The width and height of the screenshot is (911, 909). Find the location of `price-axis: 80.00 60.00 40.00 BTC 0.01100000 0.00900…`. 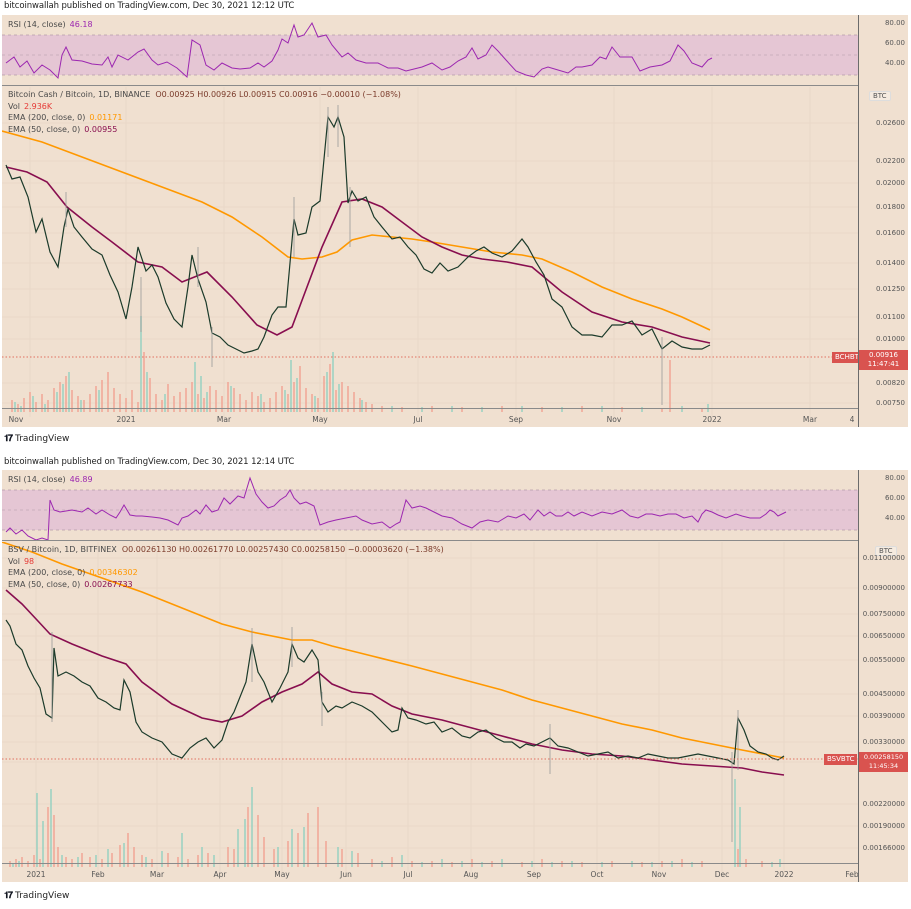

price-axis: 80.00 60.00 40.00 BTC 0.01100000 0.00900… is located at coordinates (883, 676).